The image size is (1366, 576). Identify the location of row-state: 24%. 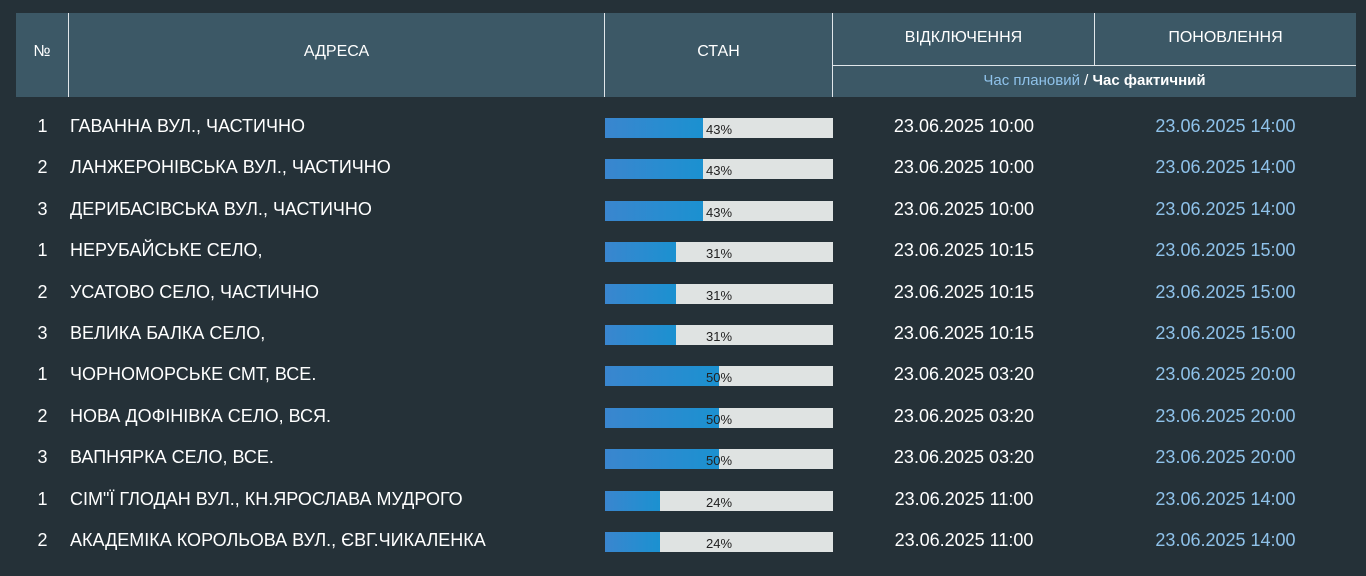
(719, 540).